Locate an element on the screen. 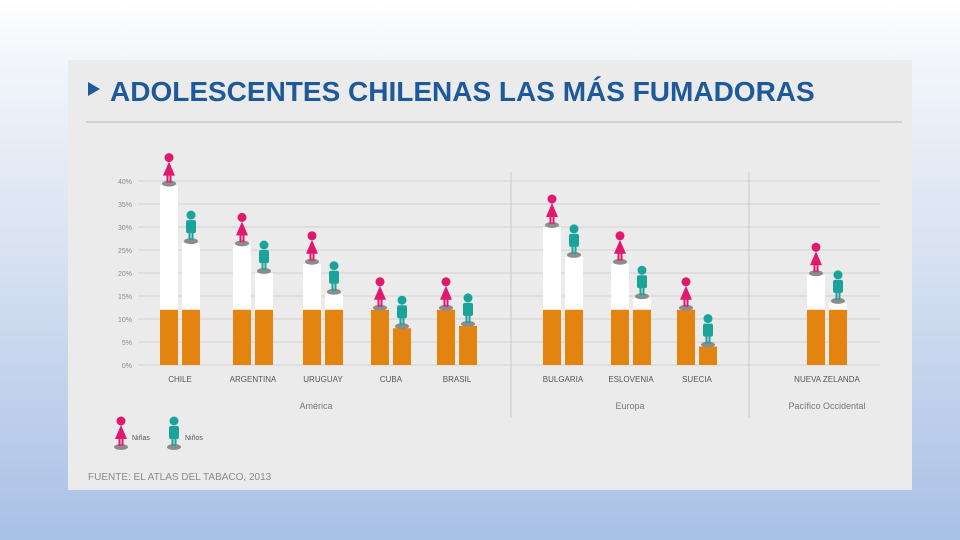  y-tick-label: 30% is located at coordinates (125, 228).